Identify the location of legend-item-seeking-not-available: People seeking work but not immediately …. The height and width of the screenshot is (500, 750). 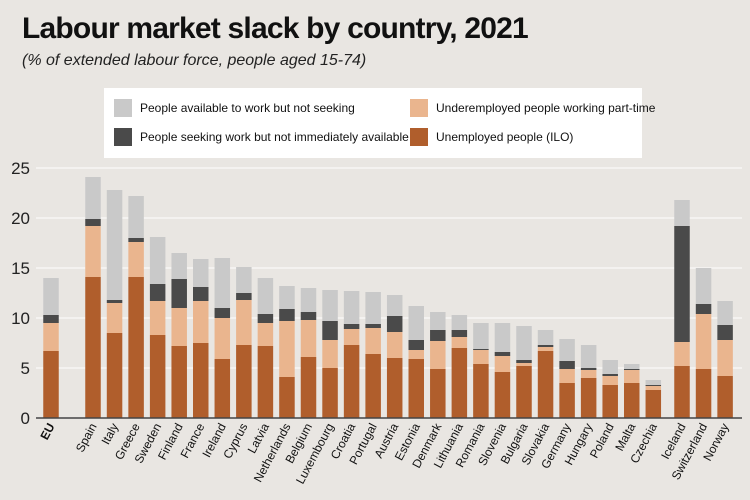
(261, 137).